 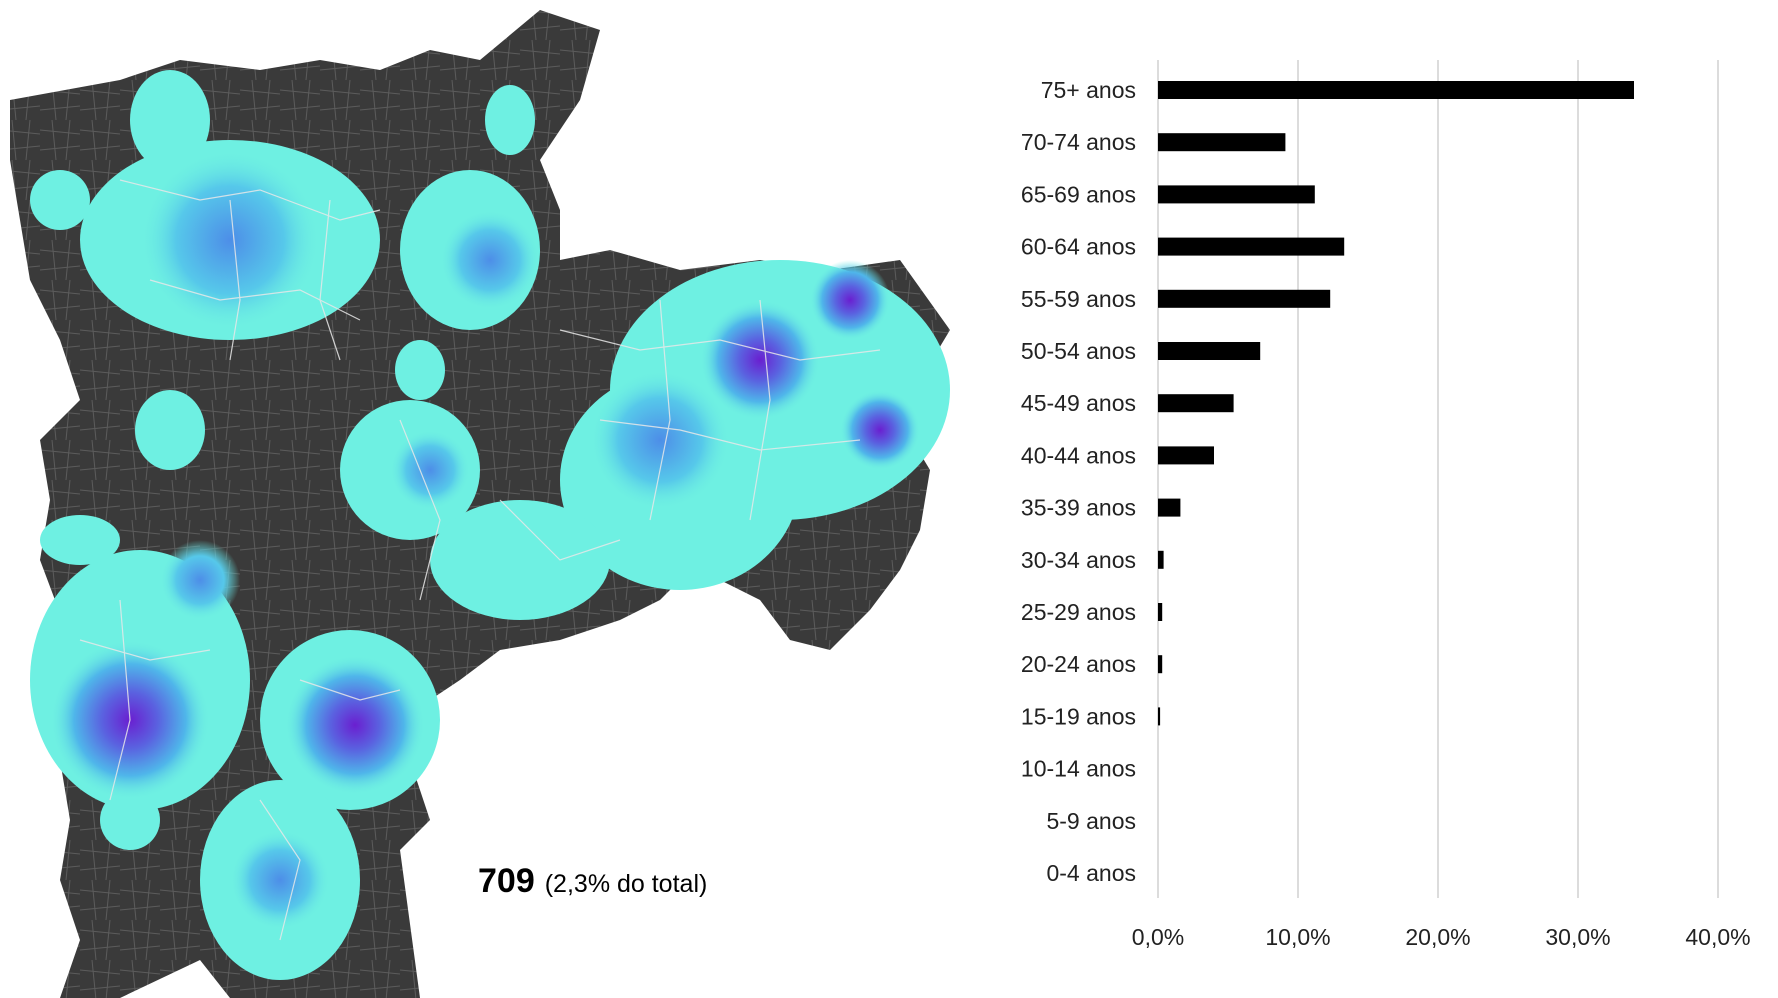 I want to click on category-label: 30-34 anos, so click(x=1078, y=560).